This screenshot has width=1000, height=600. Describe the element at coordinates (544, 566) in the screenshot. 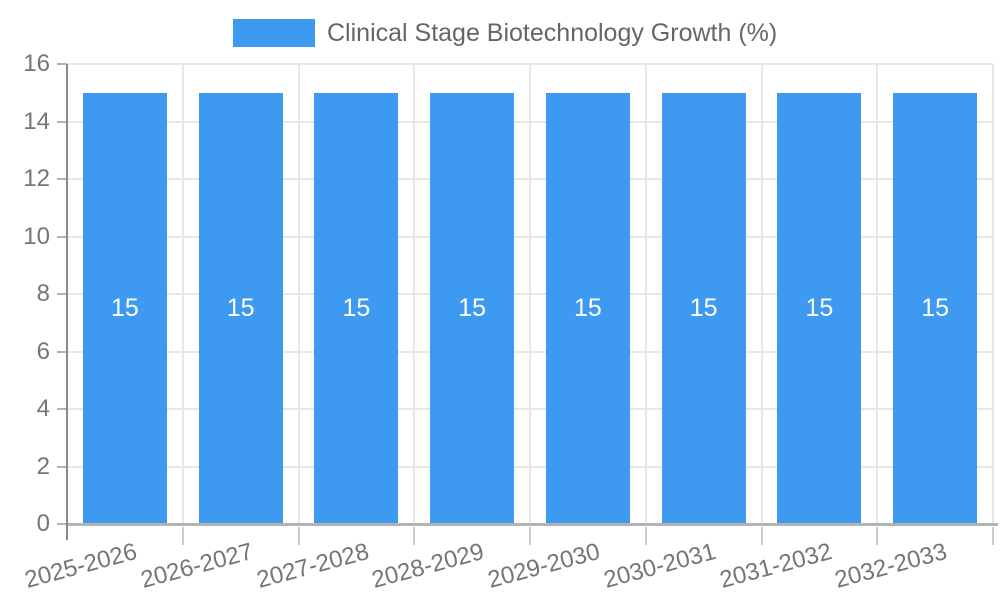

I see `x-axis-tick-label: 2029-2030` at that location.